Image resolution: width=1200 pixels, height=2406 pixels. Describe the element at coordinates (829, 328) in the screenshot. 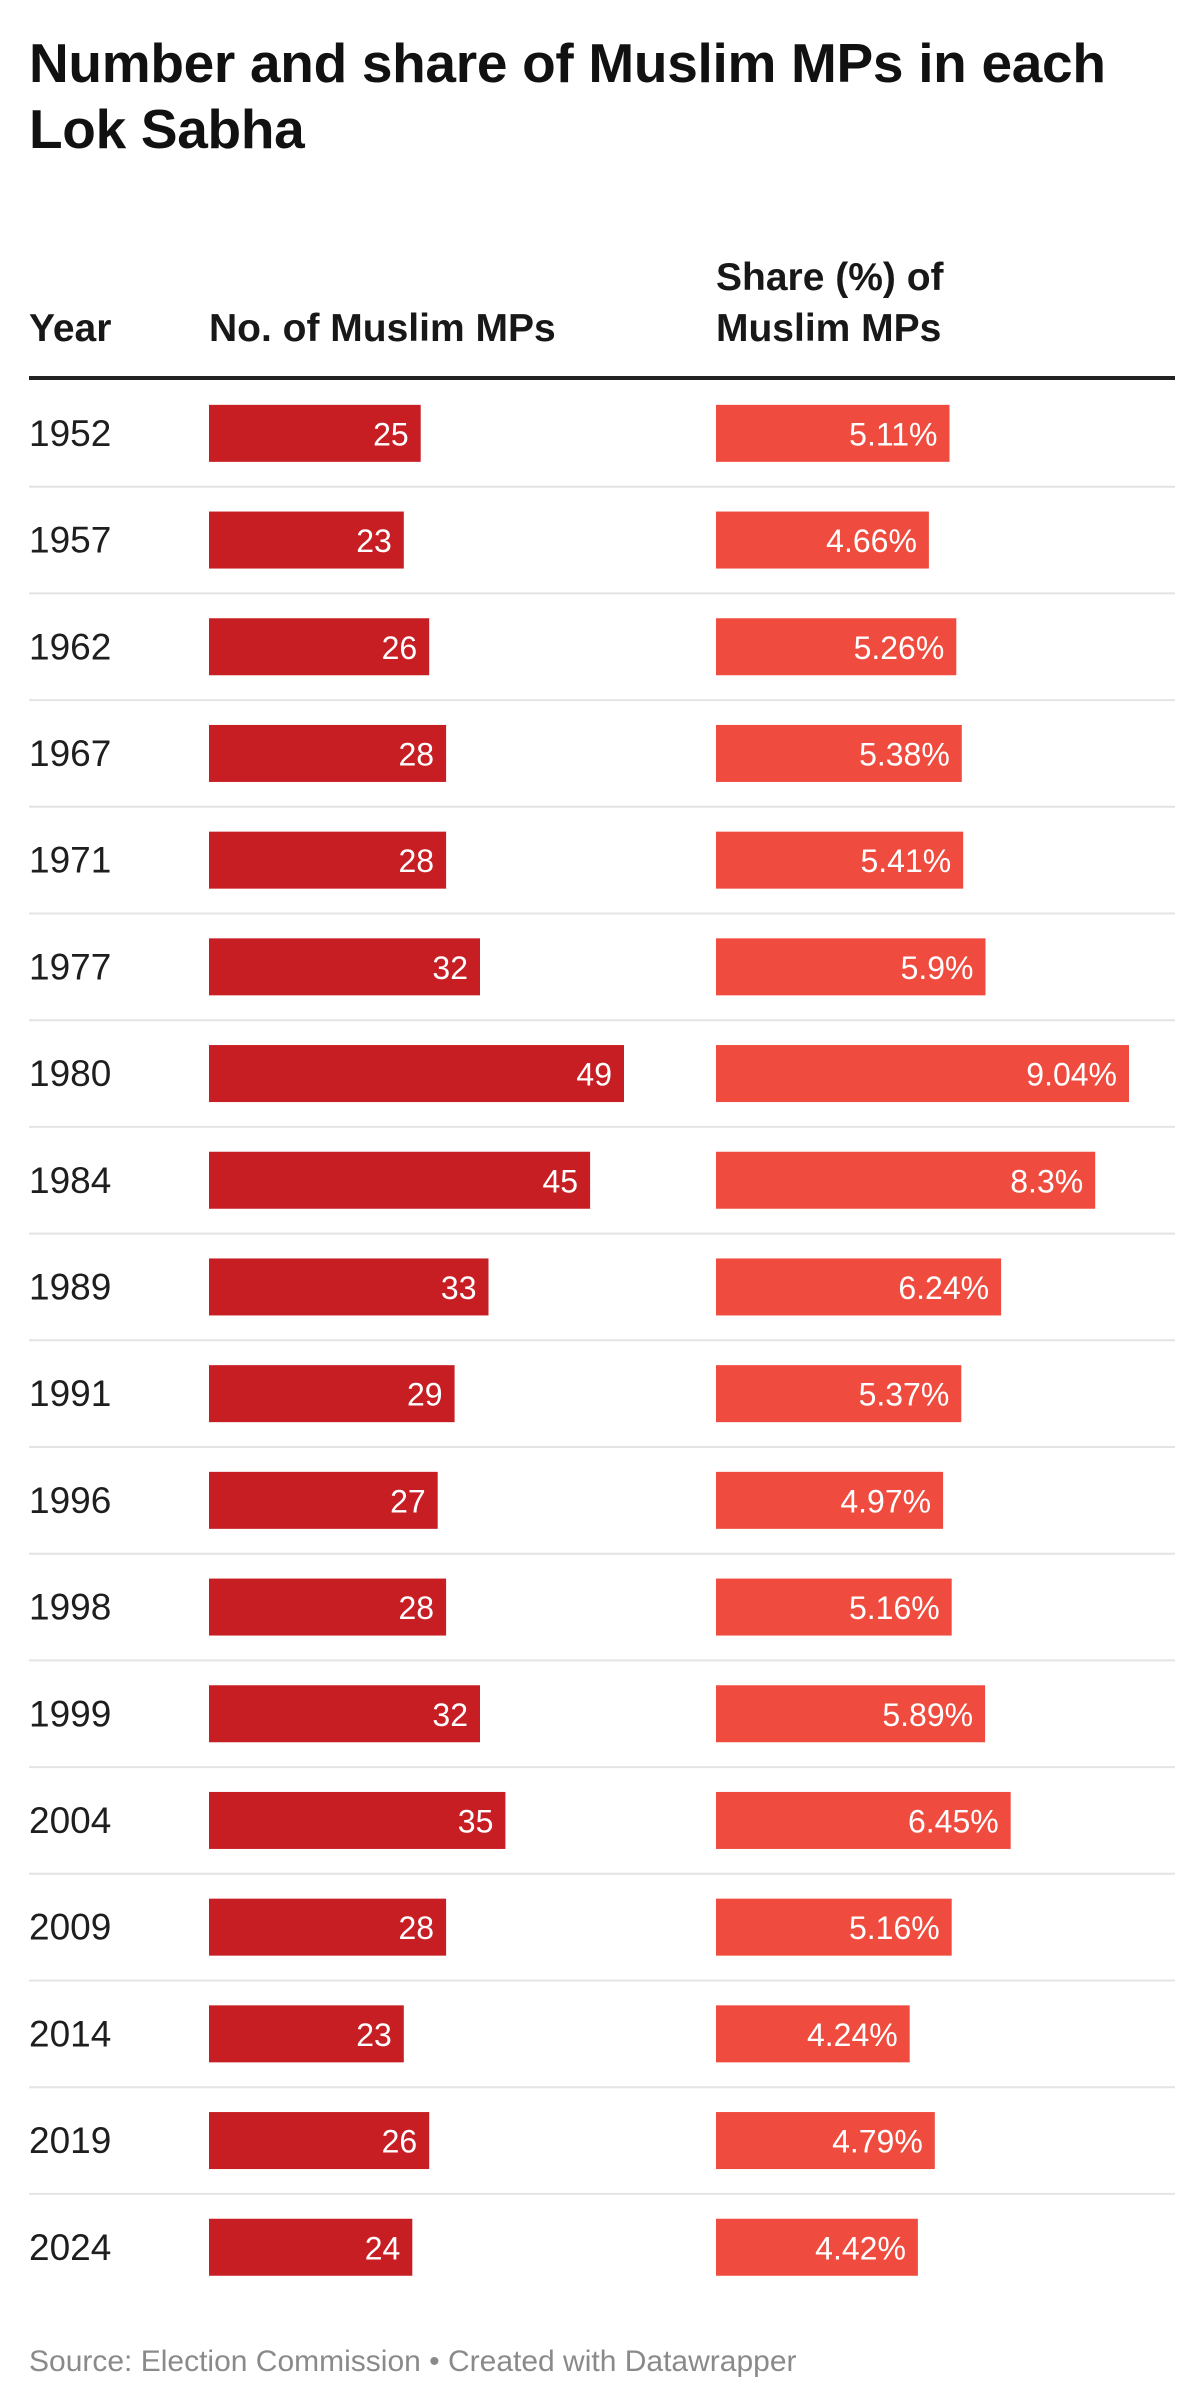

I see `column-header-share-line2: Muslim MPs` at that location.